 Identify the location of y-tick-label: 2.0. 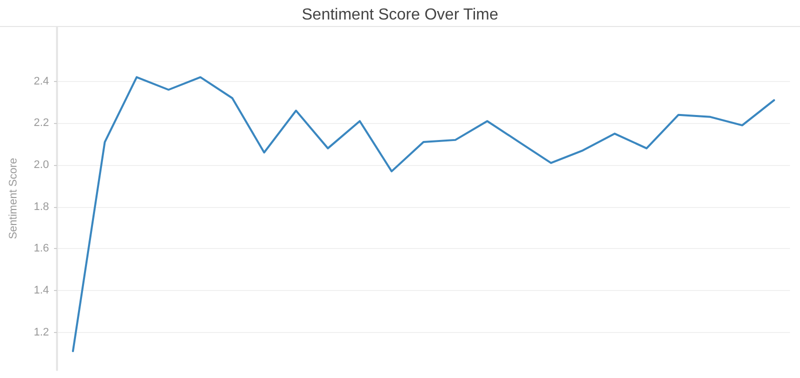
(41, 165).